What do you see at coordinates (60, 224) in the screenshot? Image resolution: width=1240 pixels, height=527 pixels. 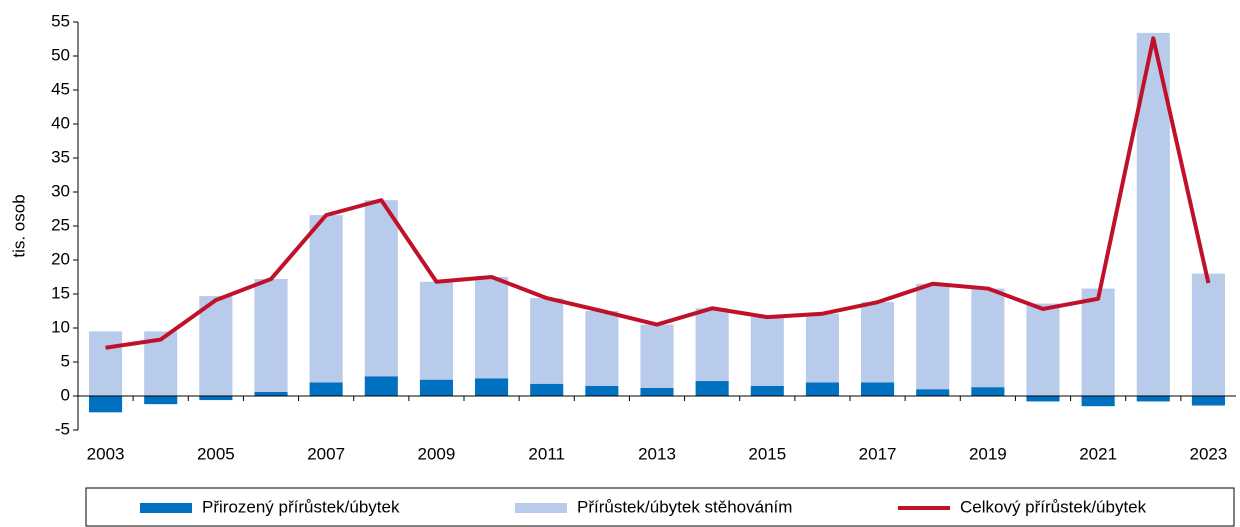 I see `y-tick-label: 25` at bounding box center [60, 224].